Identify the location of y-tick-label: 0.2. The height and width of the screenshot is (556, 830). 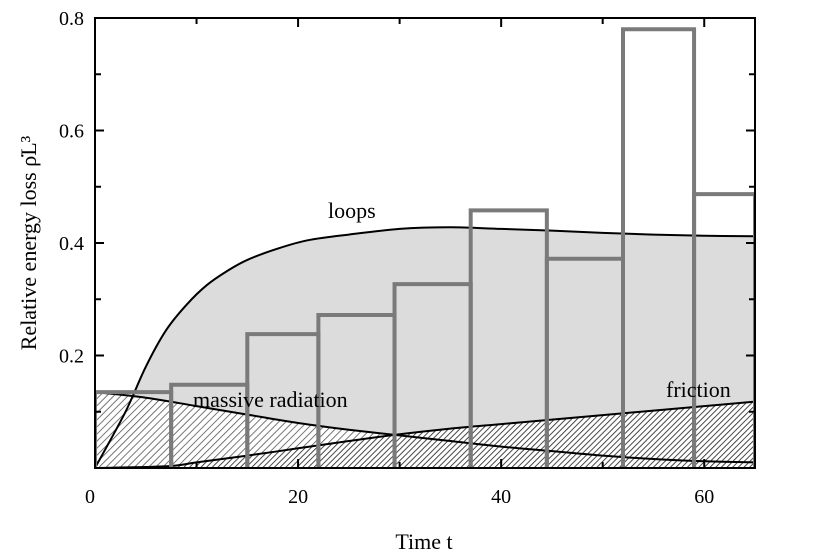
(71, 357).